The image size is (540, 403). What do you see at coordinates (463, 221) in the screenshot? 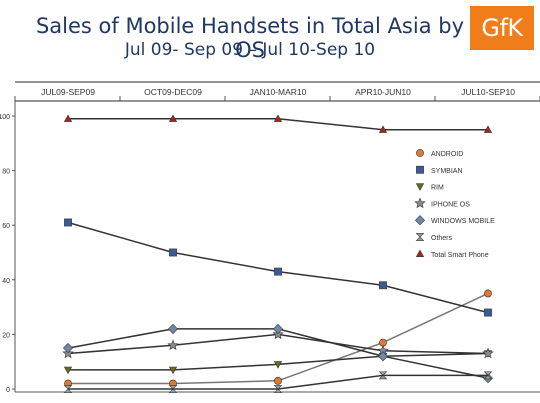
I see `legend-label: WINDOWS MOBILE` at bounding box center [463, 221].